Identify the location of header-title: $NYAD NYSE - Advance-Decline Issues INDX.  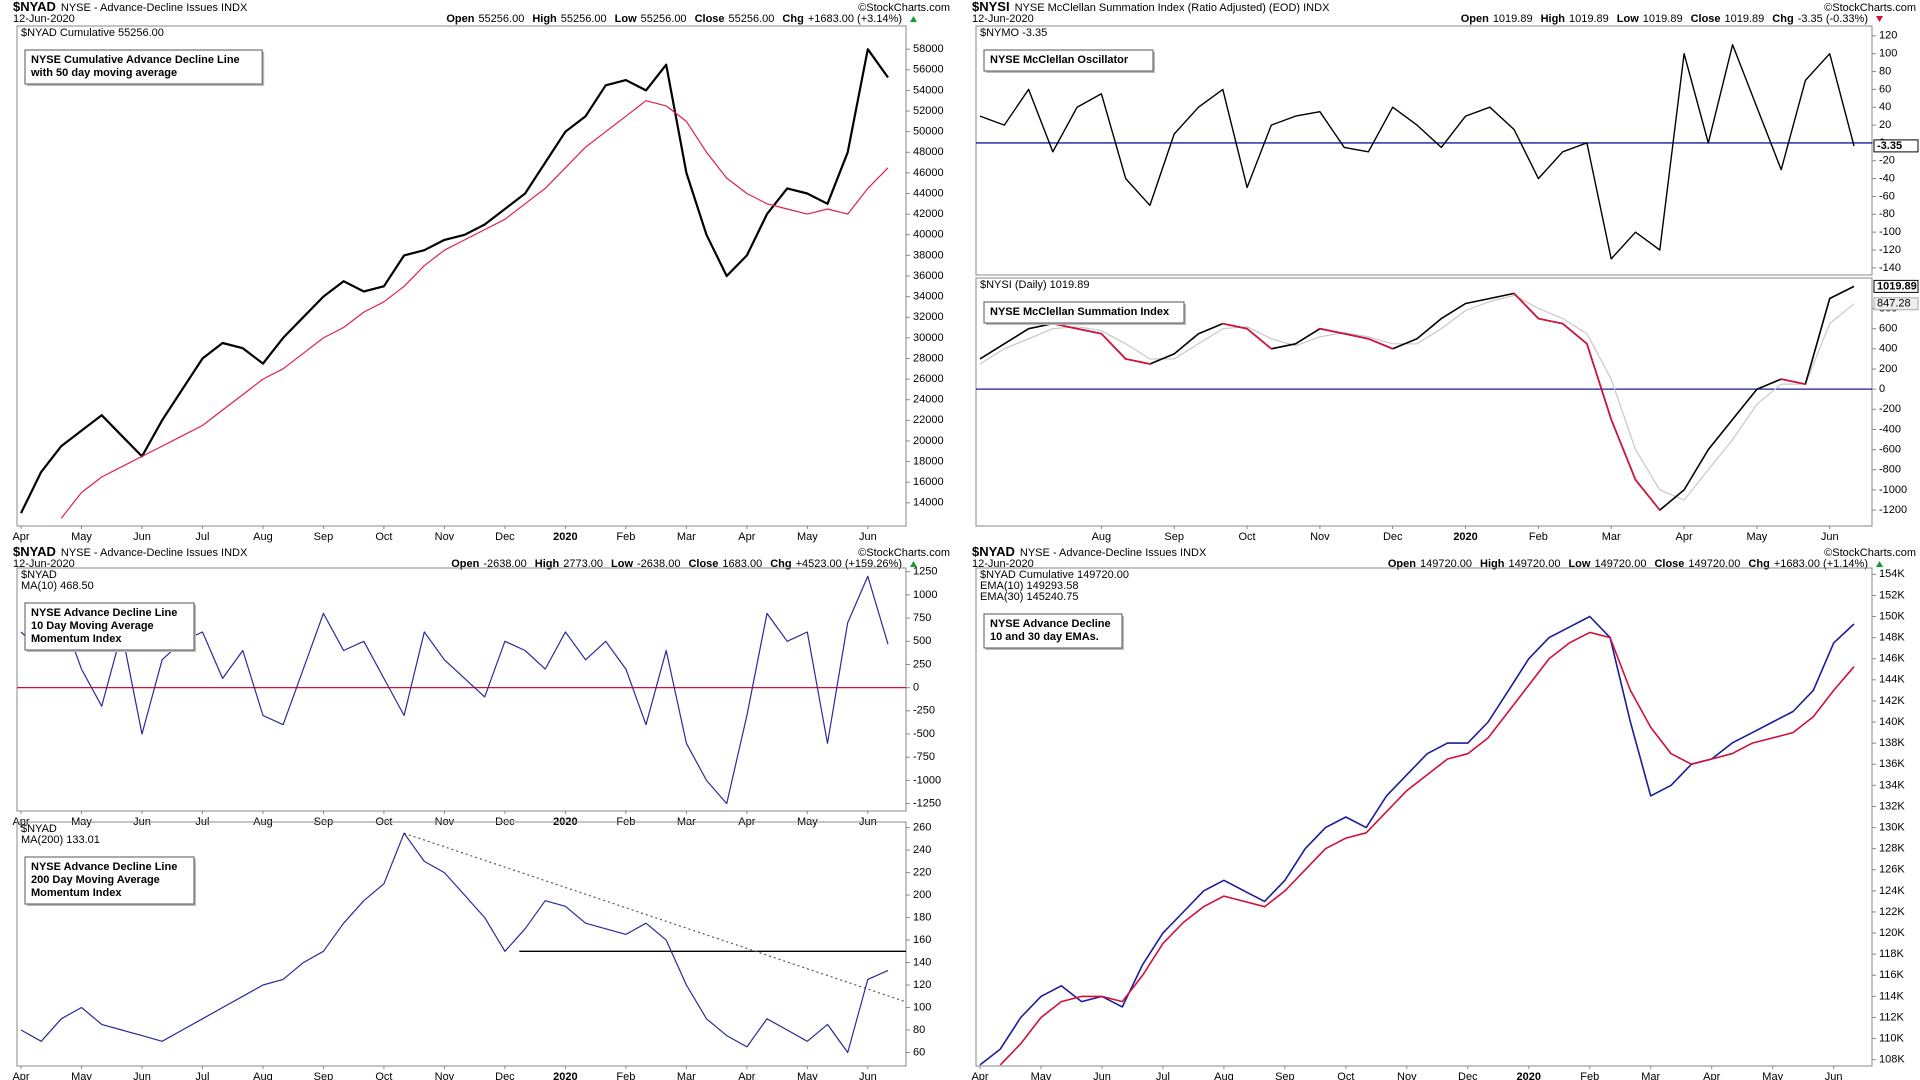
(130, 7).